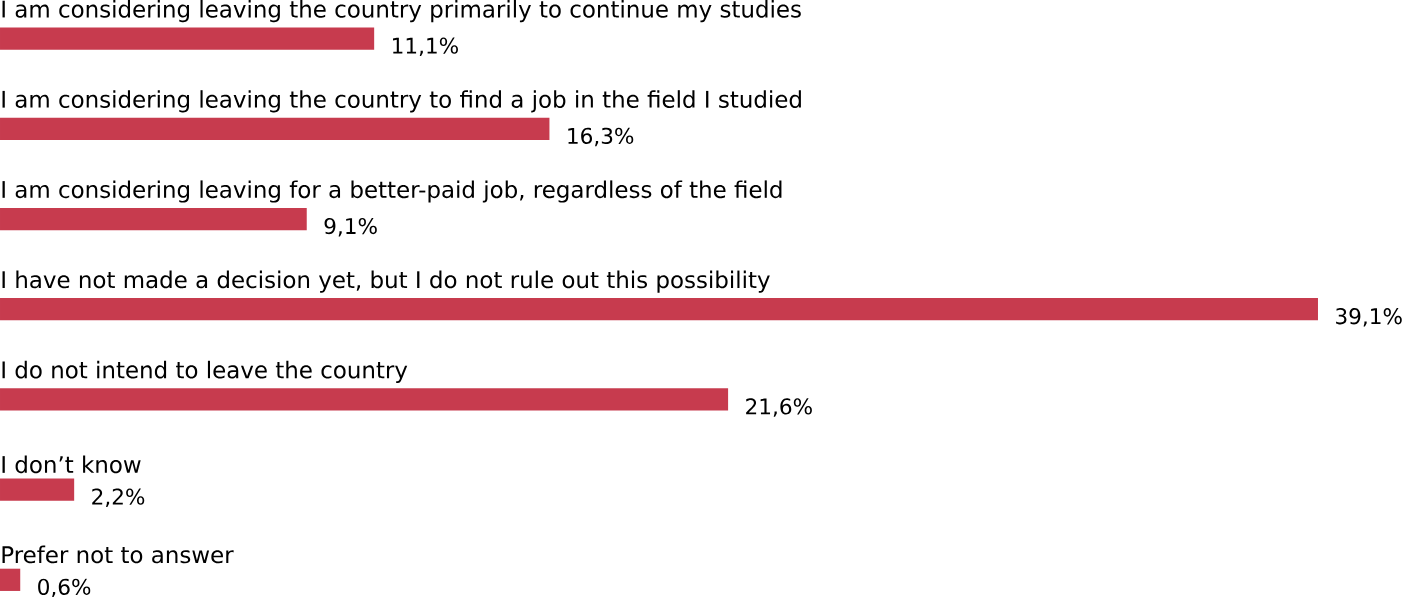 This screenshot has width=1403, height=597. I want to click on y-tick-label: I do not intend to leave the country, so click(205, 371).